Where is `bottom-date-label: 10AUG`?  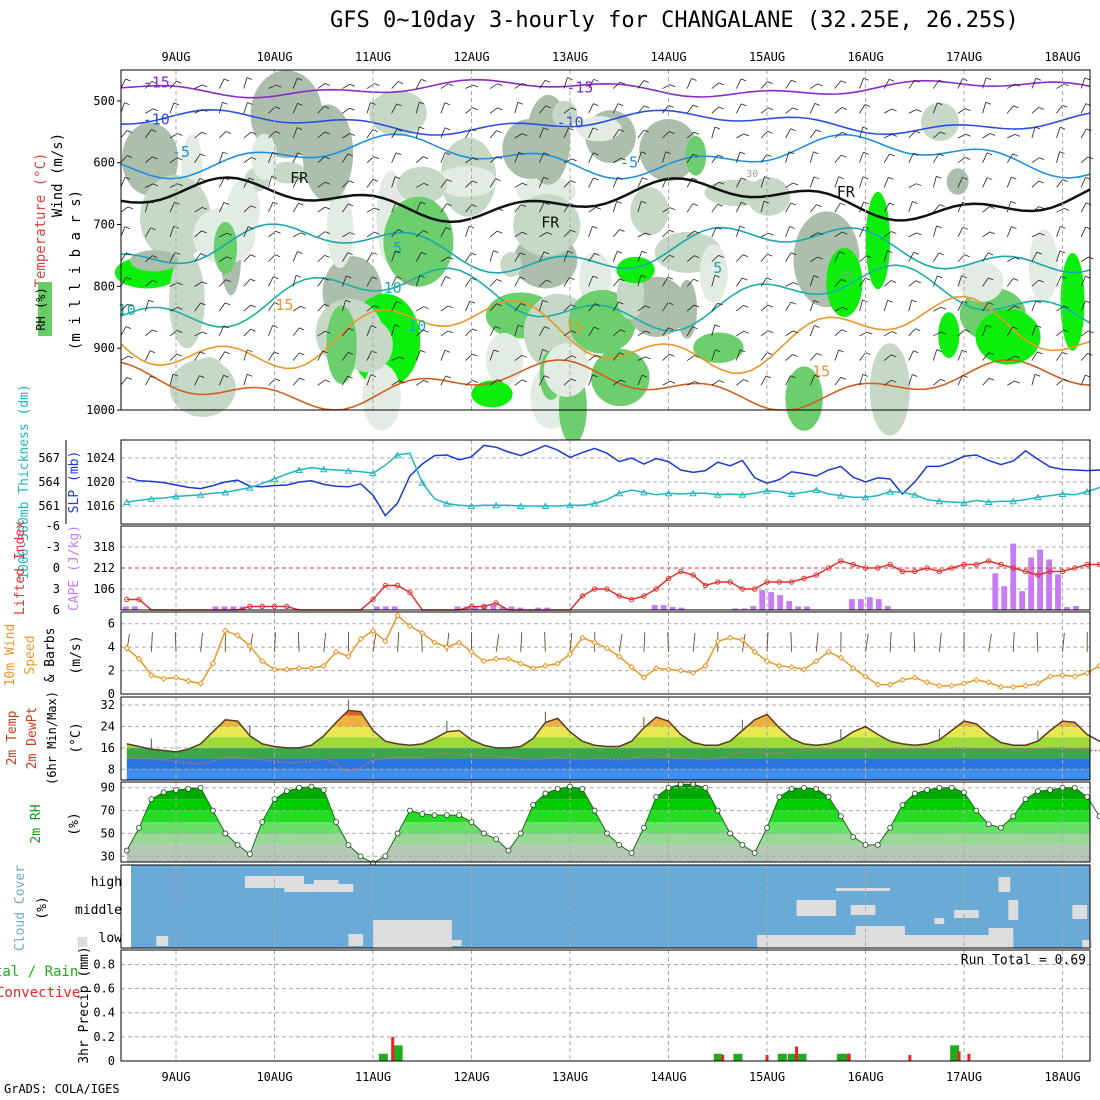 bottom-date-label: 10AUG is located at coordinates (274, 1077).